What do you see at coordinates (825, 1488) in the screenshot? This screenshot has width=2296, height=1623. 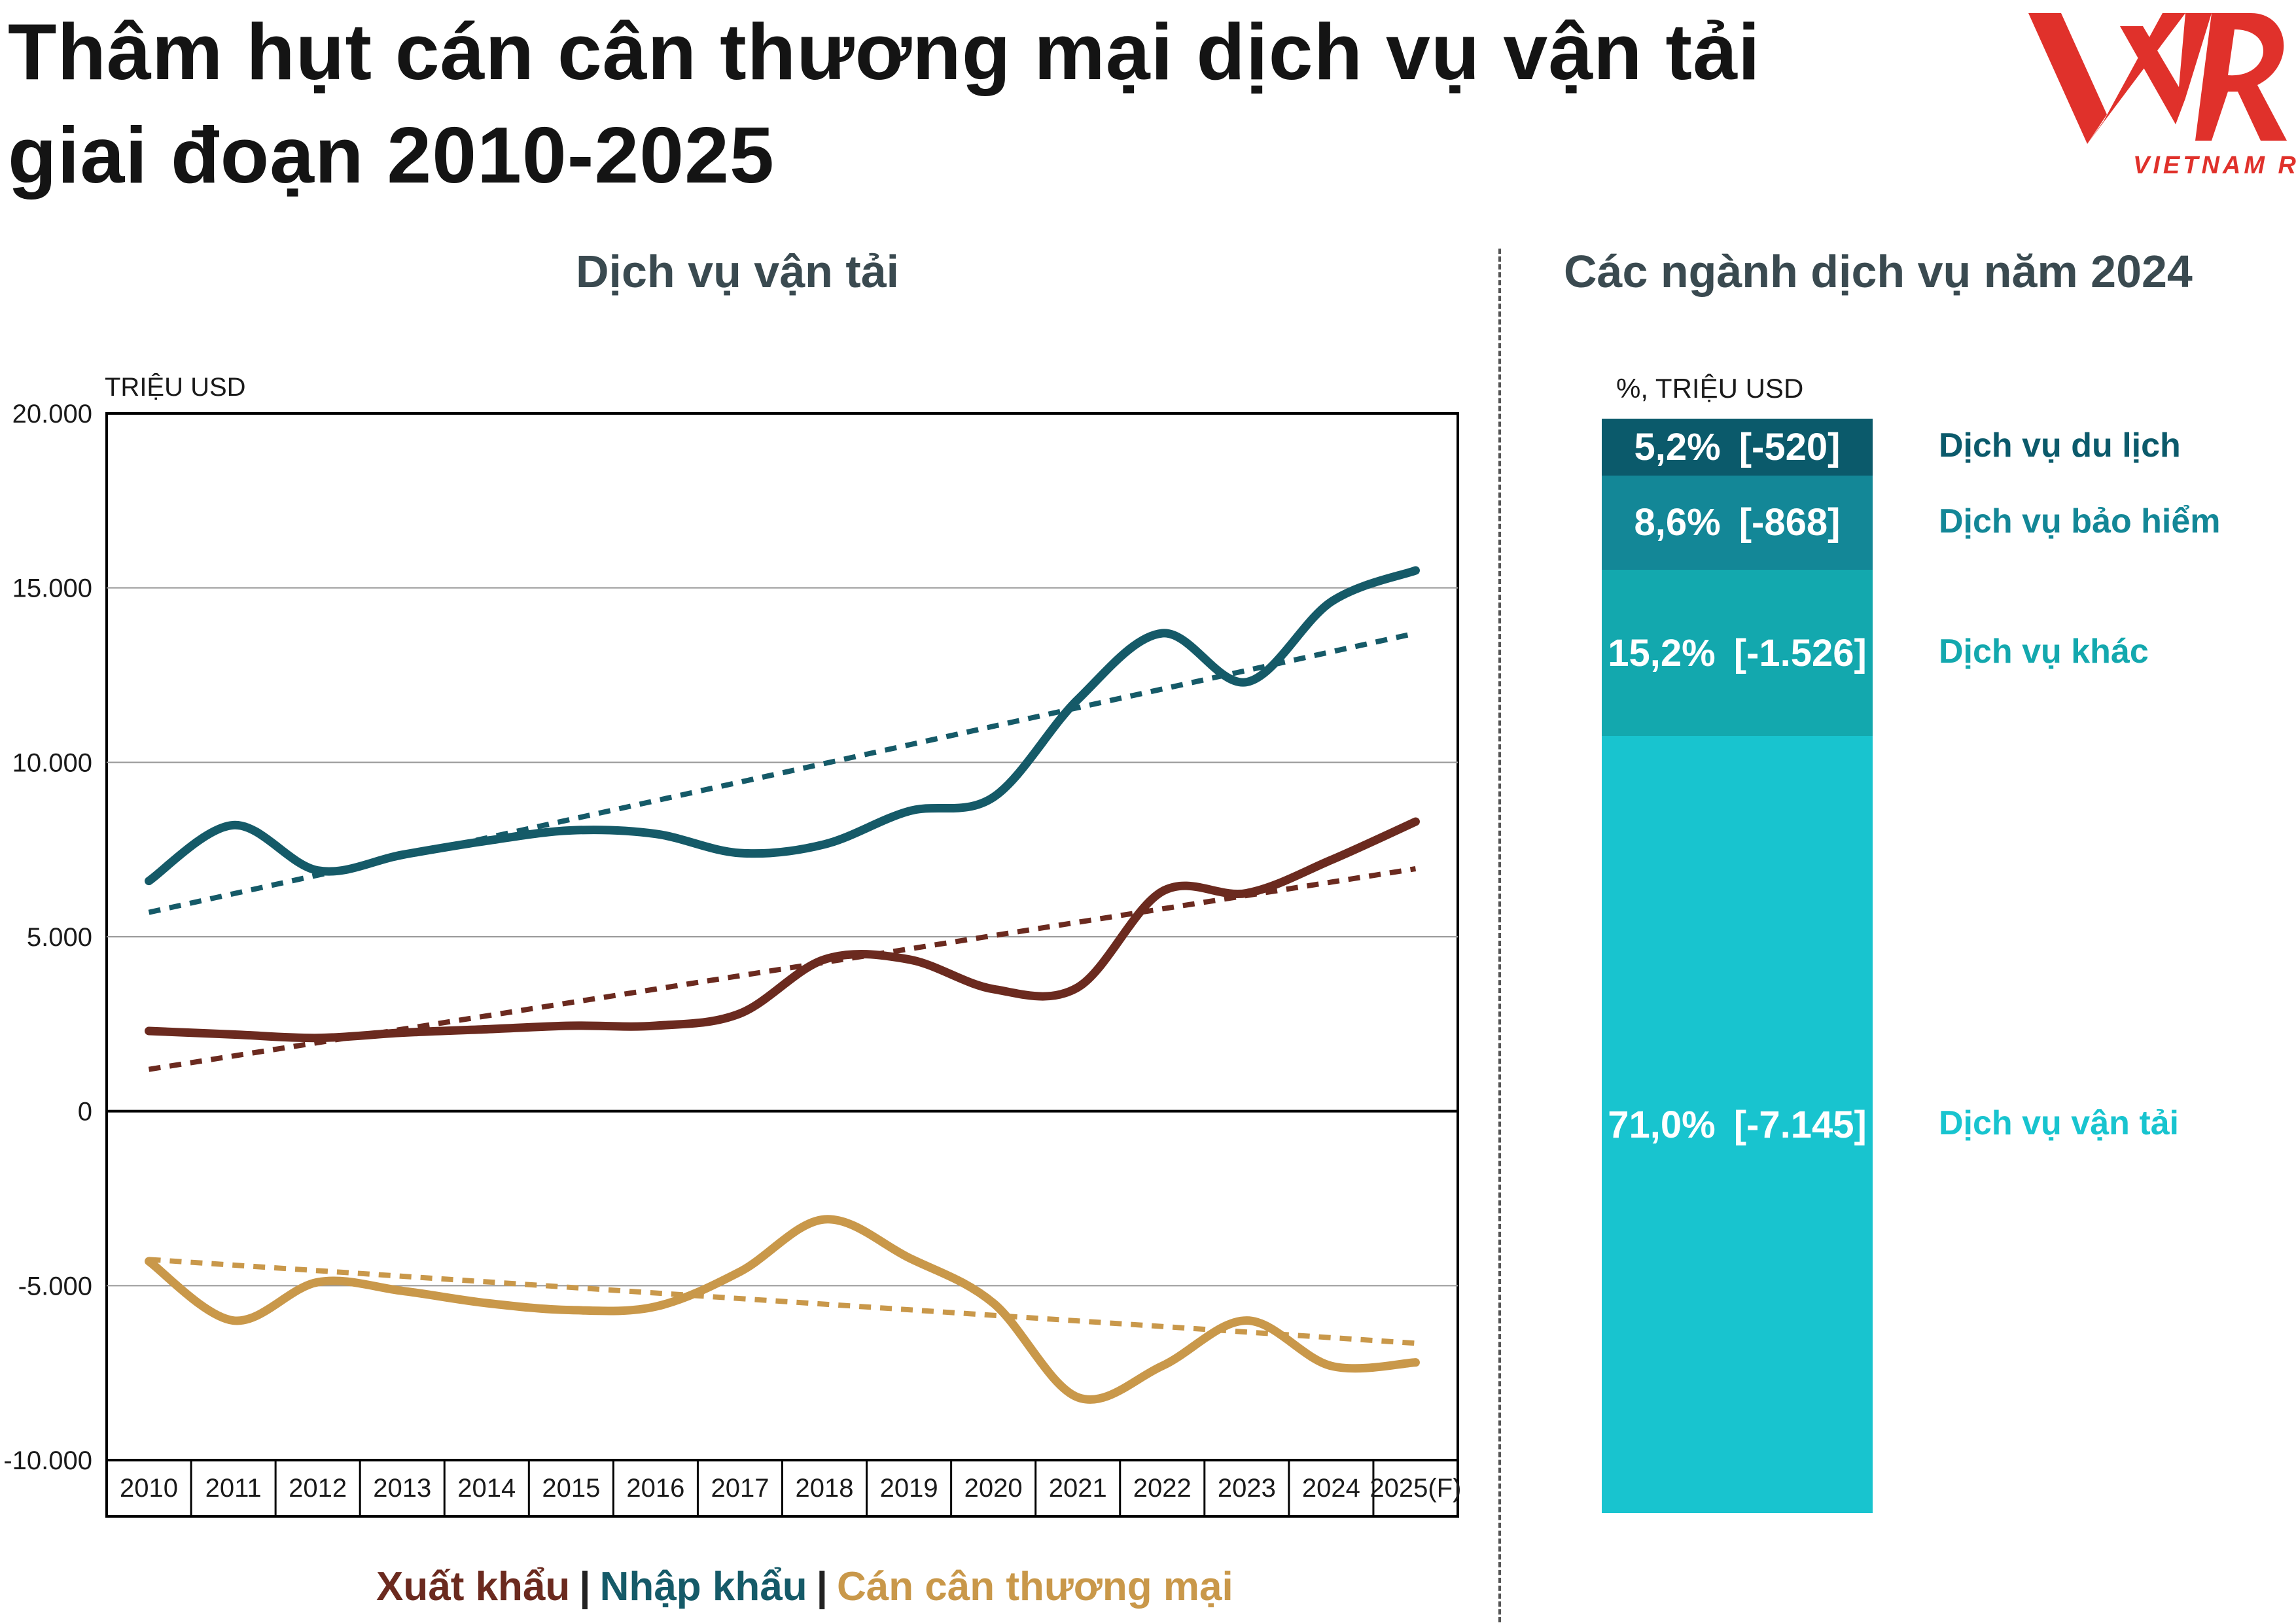 I see `x-tick-label: 2018` at bounding box center [825, 1488].